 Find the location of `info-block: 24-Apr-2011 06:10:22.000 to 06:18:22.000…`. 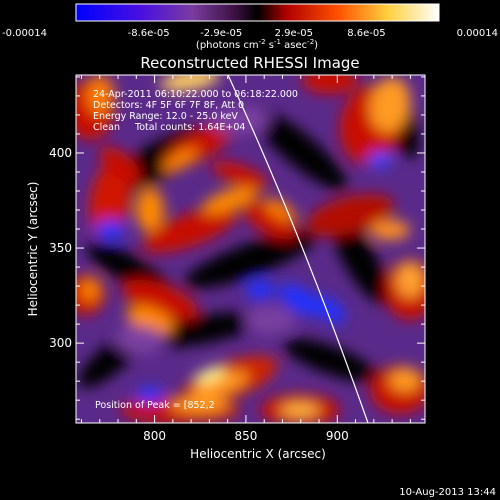

info-block: 24-Apr-2011 06:10:22.000 to 06:18:22.000… is located at coordinates (195, 111).